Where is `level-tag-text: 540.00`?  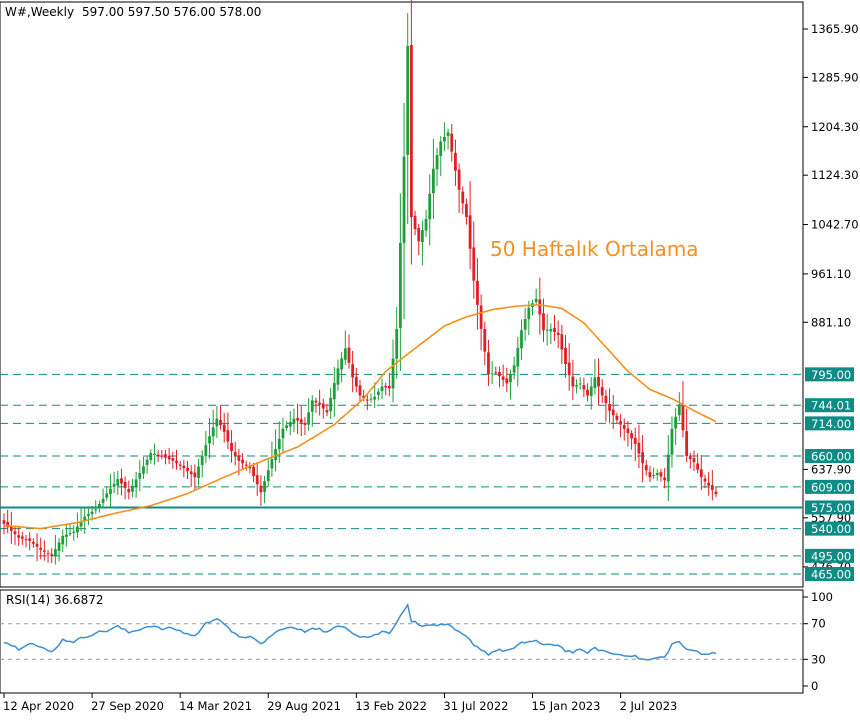
level-tag-text: 540.00 is located at coordinates (831, 529).